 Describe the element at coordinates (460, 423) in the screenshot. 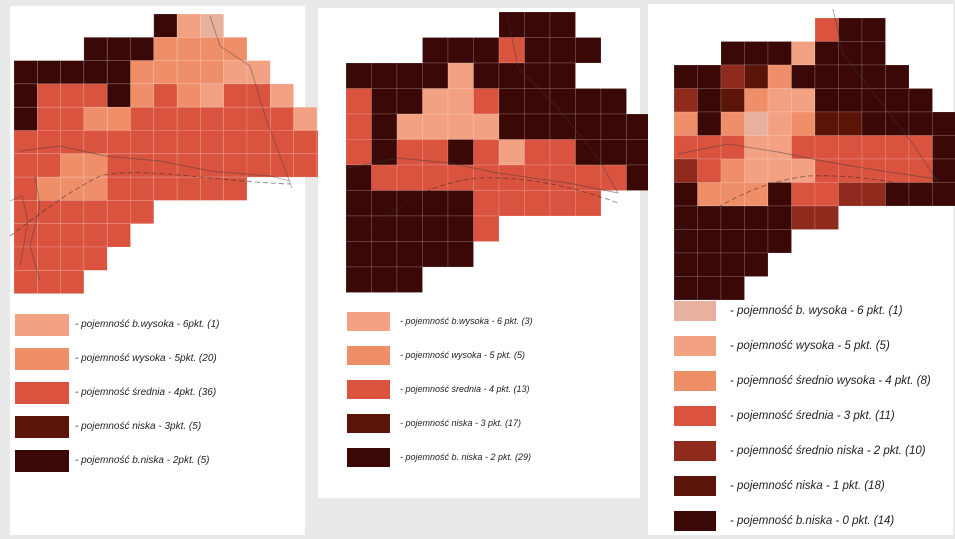

I see `legend-label: - pojemność niska - 3 pkt. (17)` at that location.